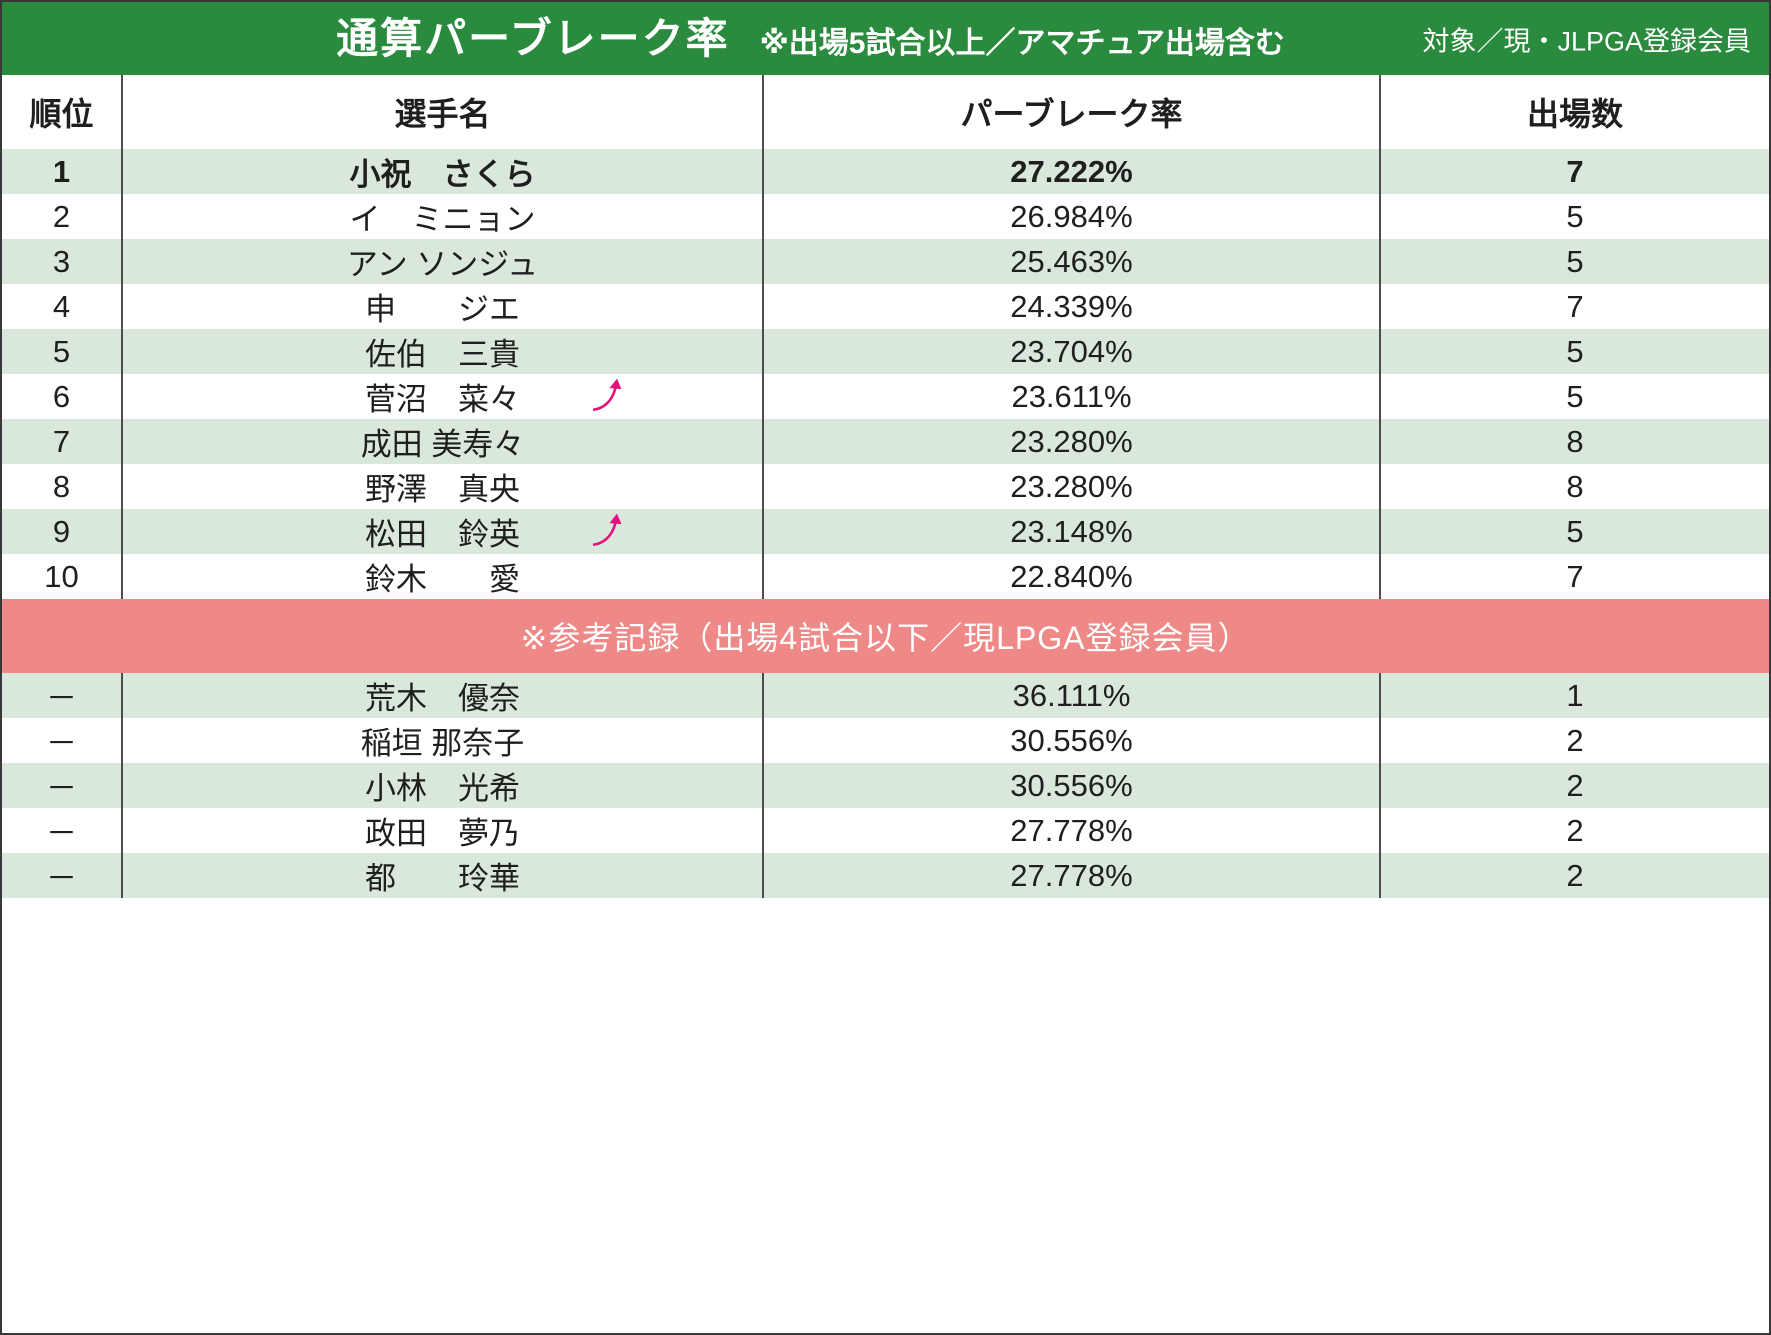 The image size is (1771, 1335). I want to click on parbreak-rate-cell: 23.280%, so click(1072, 486).